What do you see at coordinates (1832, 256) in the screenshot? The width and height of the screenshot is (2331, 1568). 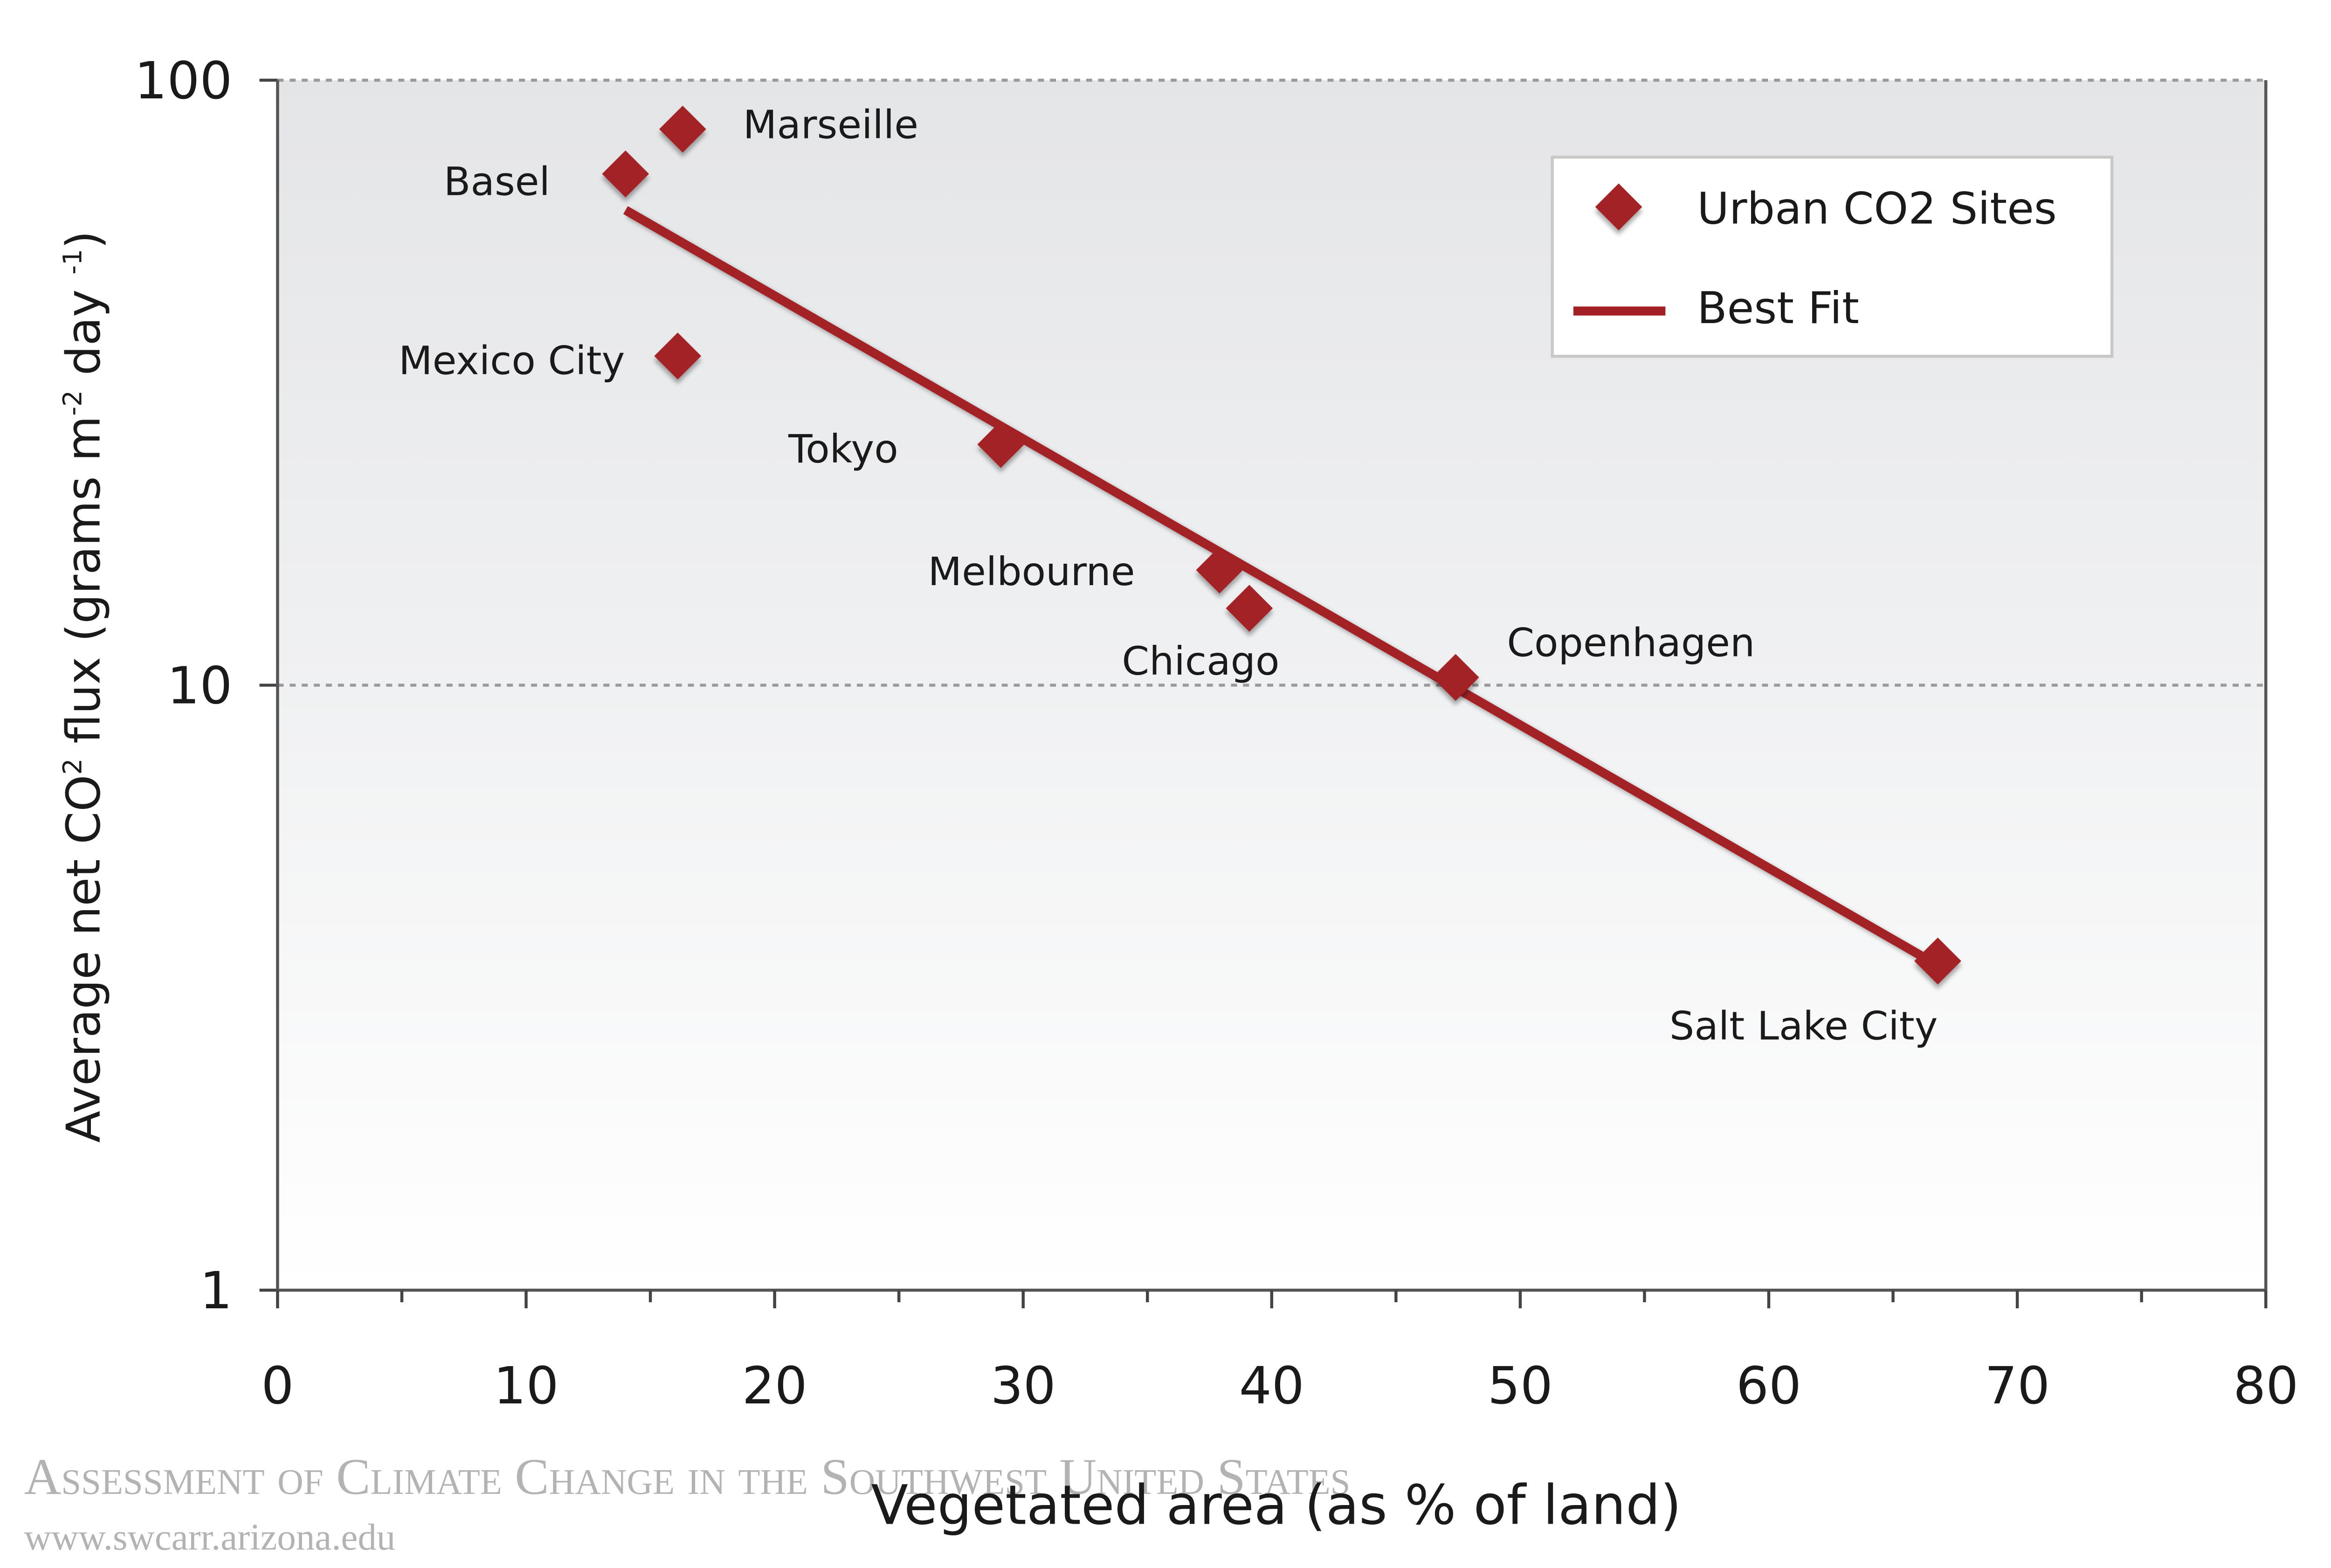 I see `legend: Urban CO2 Sites Best Fit` at bounding box center [1832, 256].